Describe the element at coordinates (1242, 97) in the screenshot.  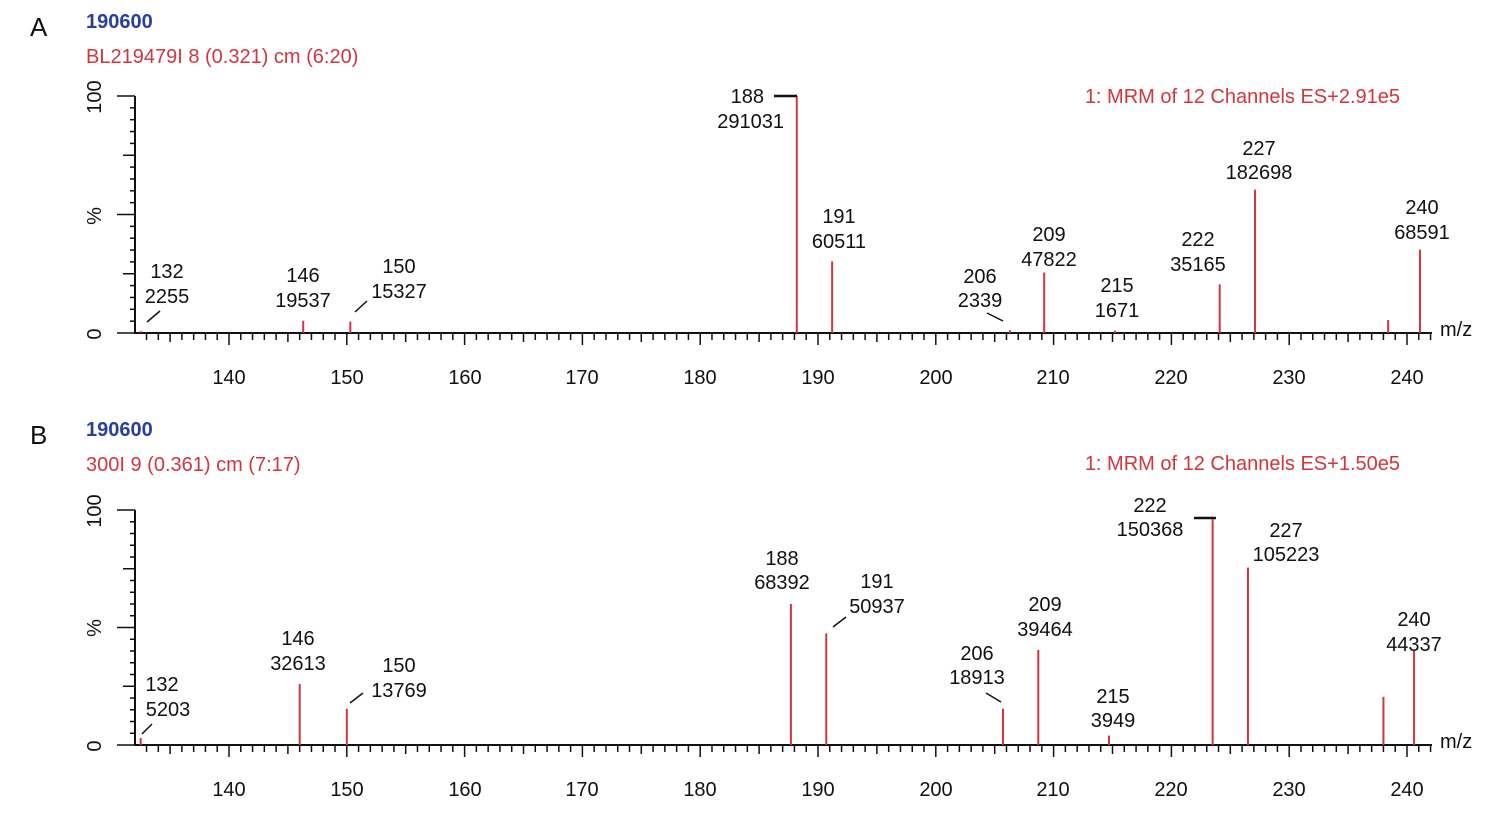
I see `acquisition-method: 1: MRM of 12 Channels ES+2.91e5` at that location.